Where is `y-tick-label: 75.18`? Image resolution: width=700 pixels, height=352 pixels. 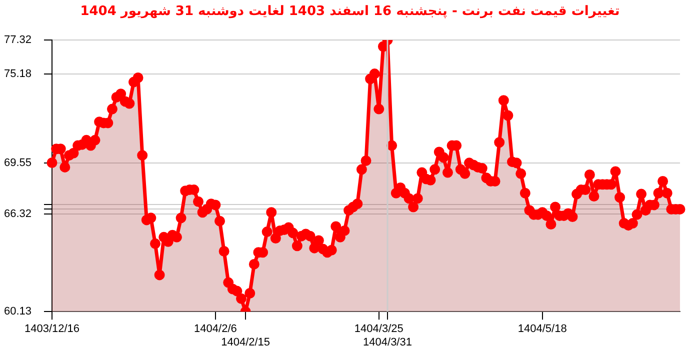
y-tick-label: 75.18 is located at coordinates (18, 74).